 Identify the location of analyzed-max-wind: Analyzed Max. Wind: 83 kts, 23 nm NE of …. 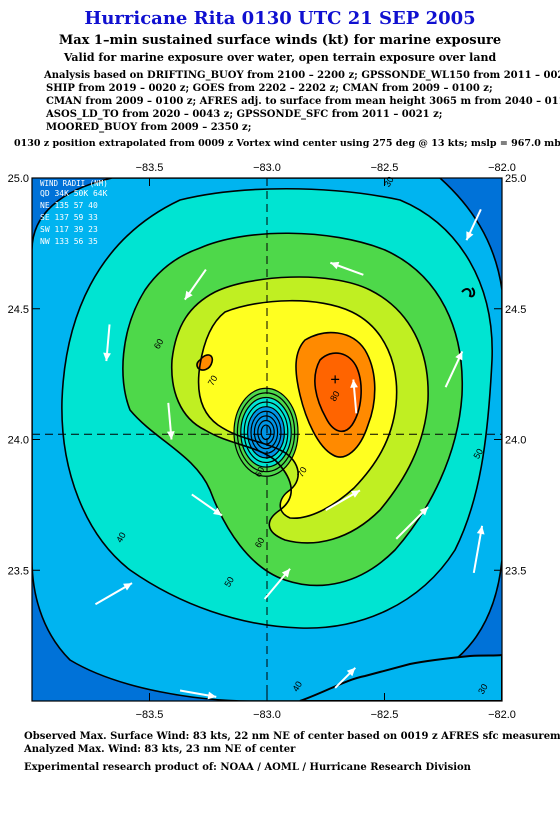
(160, 749).